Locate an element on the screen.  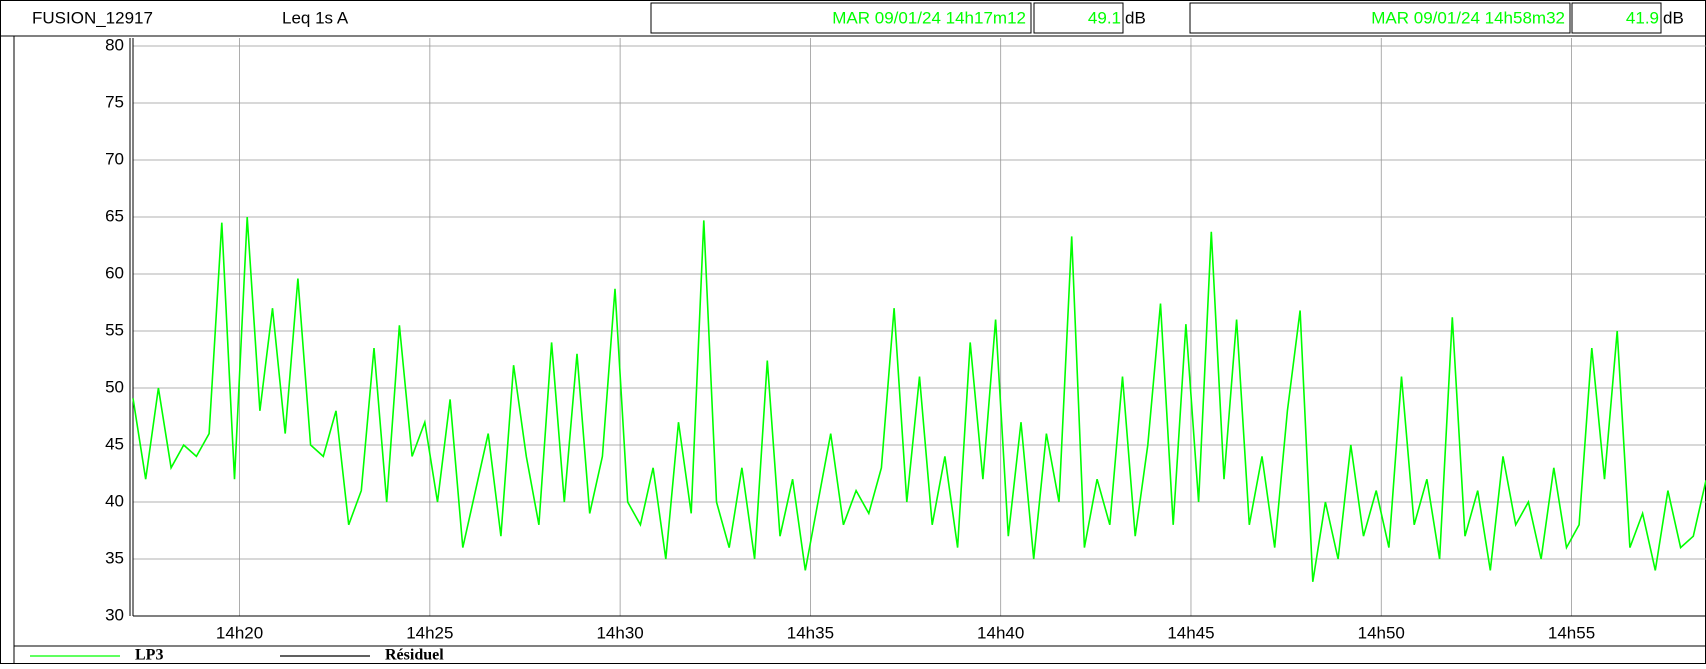
x-tick-label: 14h25 is located at coordinates (429, 632).